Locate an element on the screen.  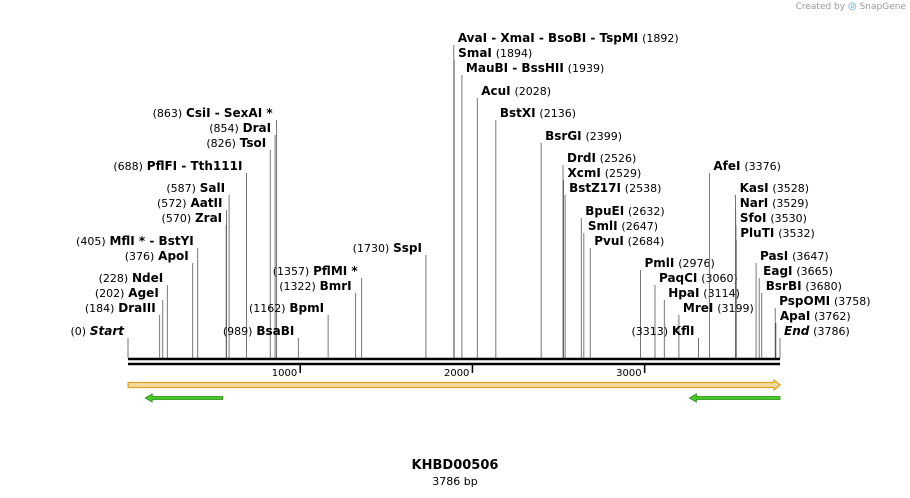
site-position: (1894) is located at coordinates (514, 53).